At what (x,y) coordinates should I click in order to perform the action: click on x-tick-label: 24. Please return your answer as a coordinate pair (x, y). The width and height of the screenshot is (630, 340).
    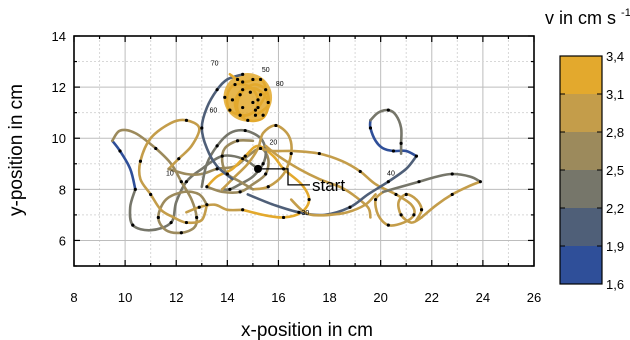
    Looking at the image, I should click on (483, 297).